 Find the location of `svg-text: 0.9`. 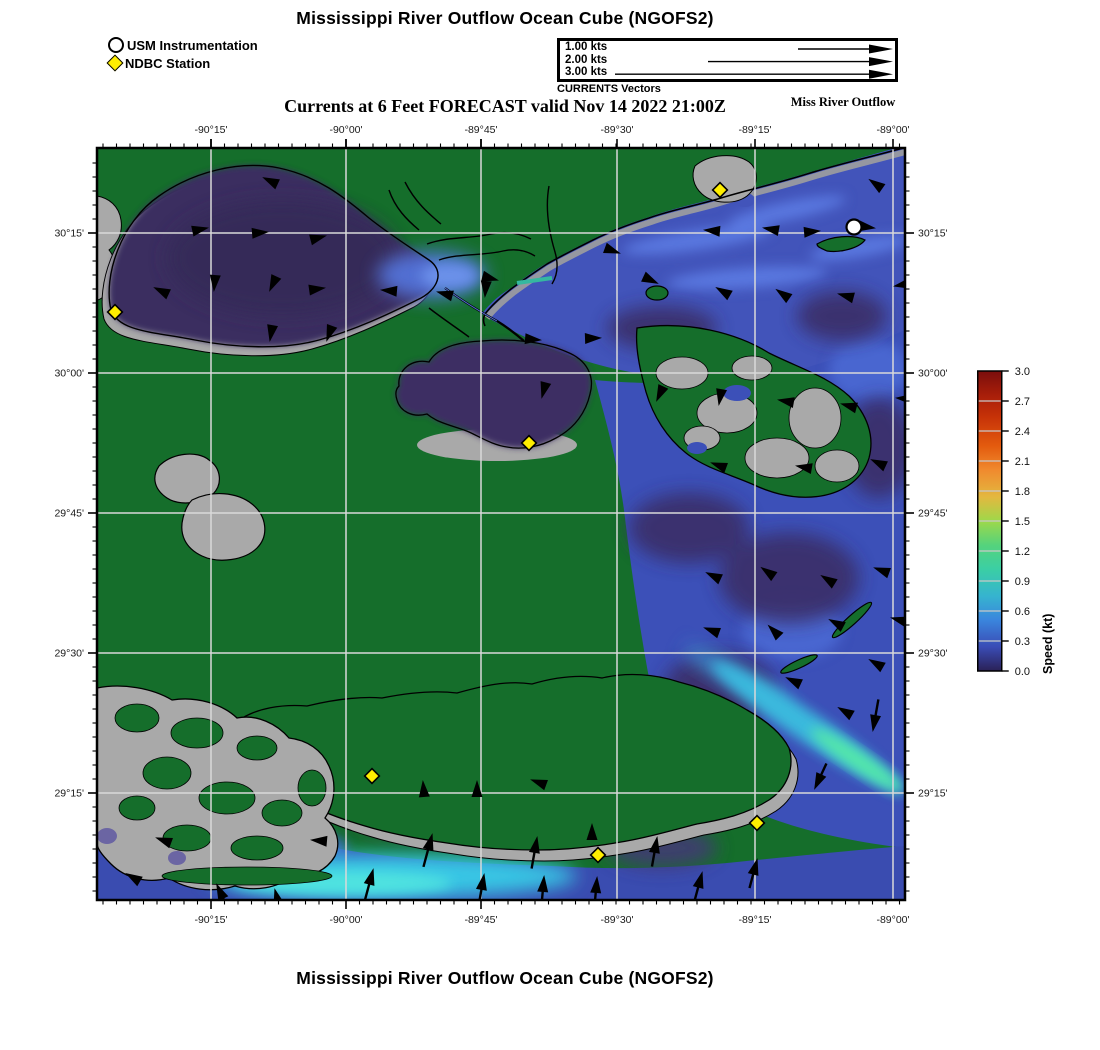

svg-text: 0.9 is located at coordinates (1022, 582).